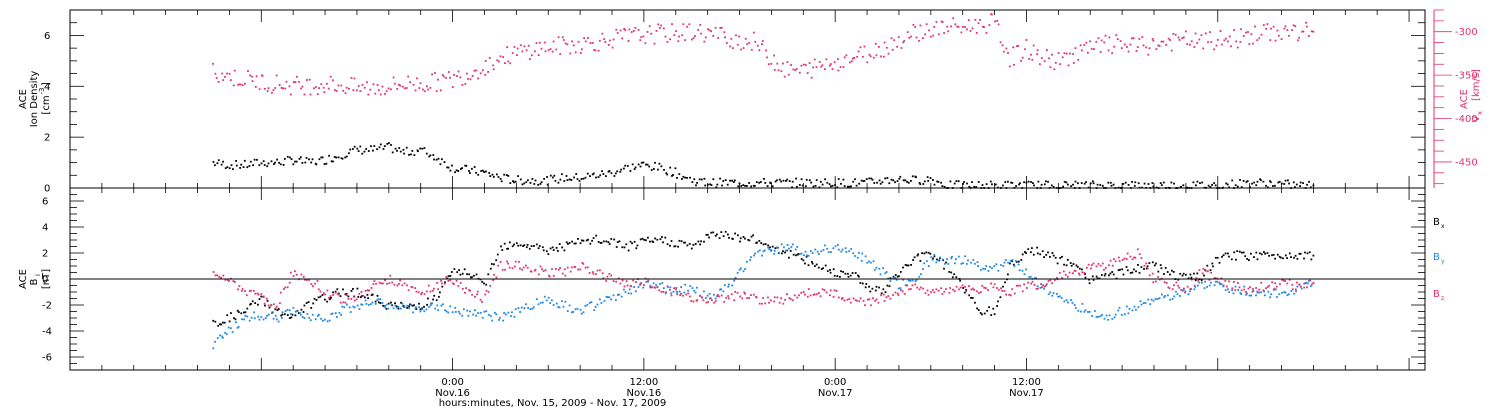 The width and height of the screenshot is (1500, 410). I want to click on density-axis-title: ACE Ion Density [cm-3], so click(35, 99).